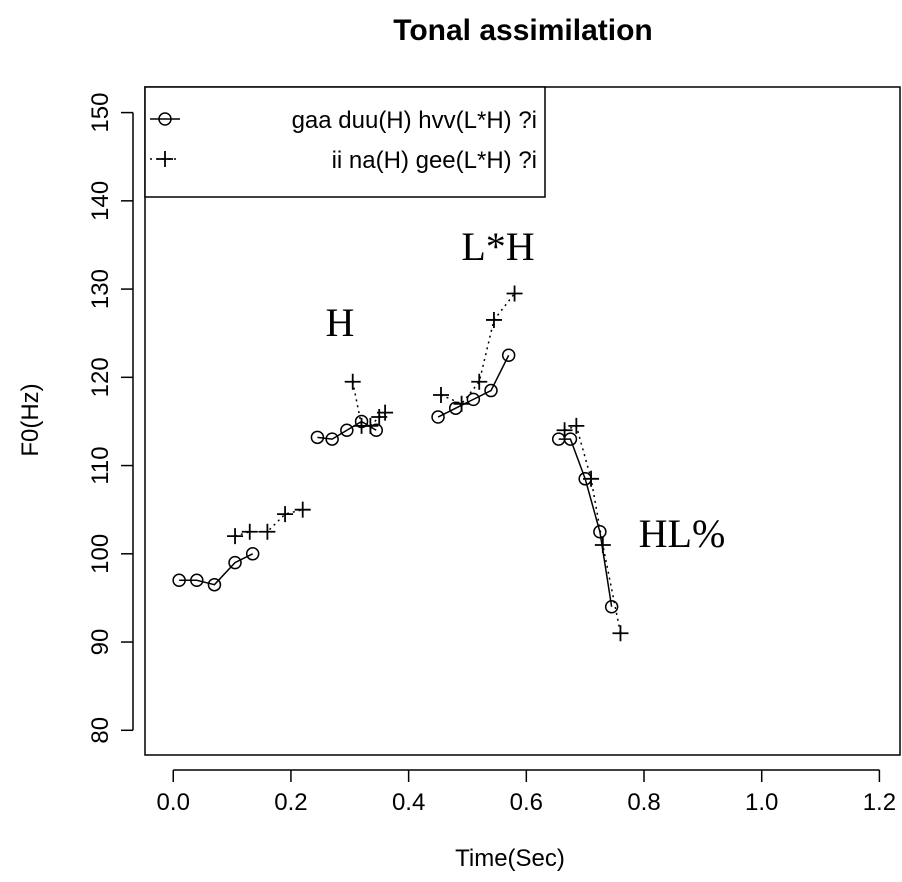 This screenshot has width=902, height=882. Describe the element at coordinates (434, 160) in the screenshot. I see `legend-label: ii na(H) gee(L*H) ?i` at that location.